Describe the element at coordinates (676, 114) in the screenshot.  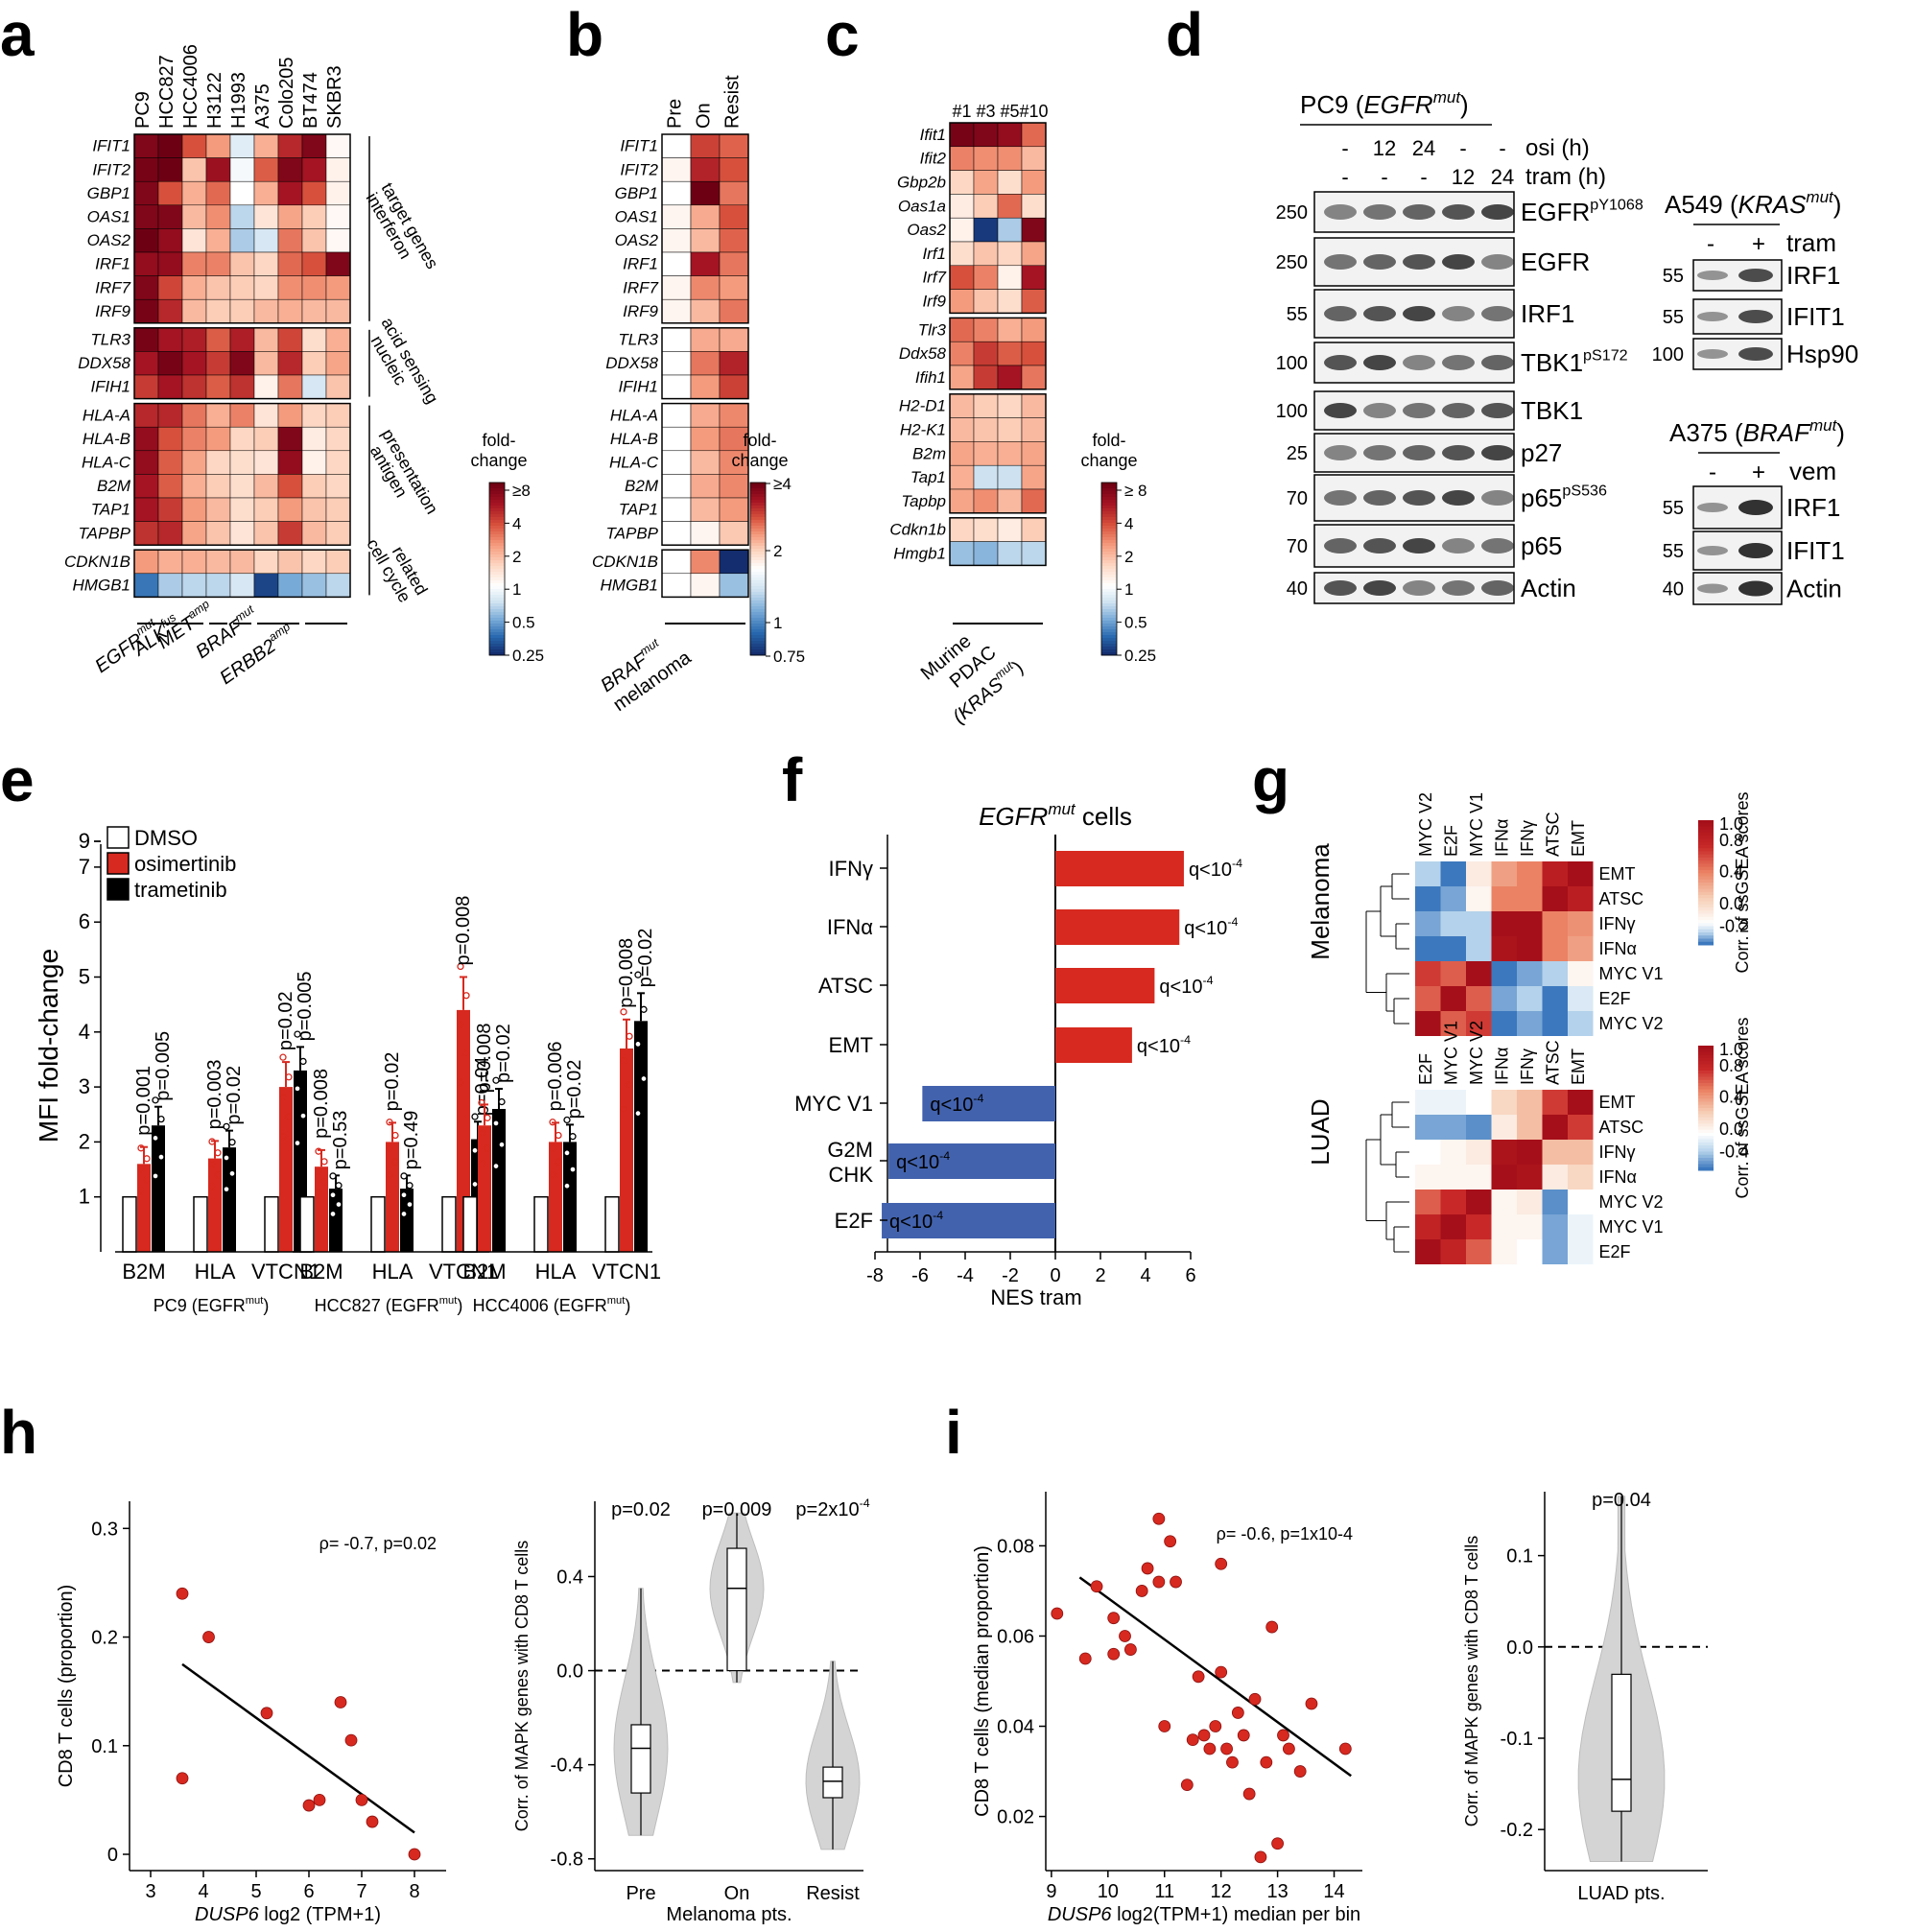
I see `column-label: Pre` at that location.